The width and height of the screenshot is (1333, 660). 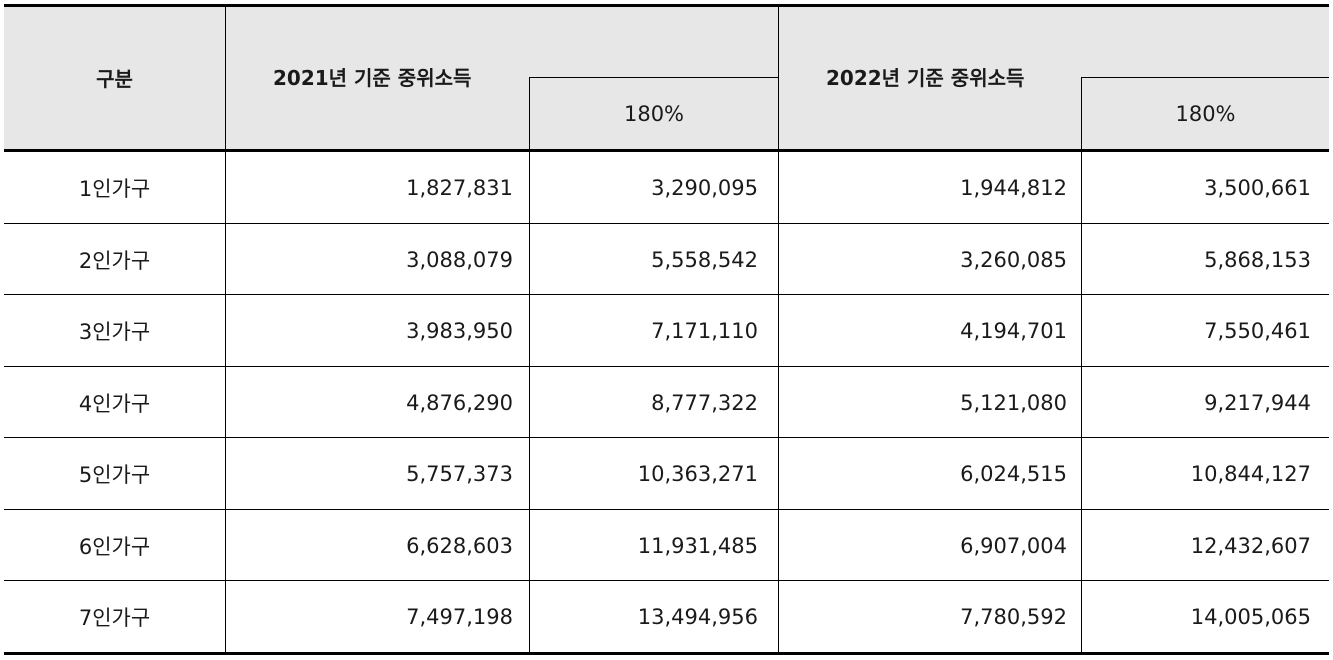 What do you see at coordinates (459, 330) in the screenshot?
I see `cell-2021-median: 3,983,950` at bounding box center [459, 330].